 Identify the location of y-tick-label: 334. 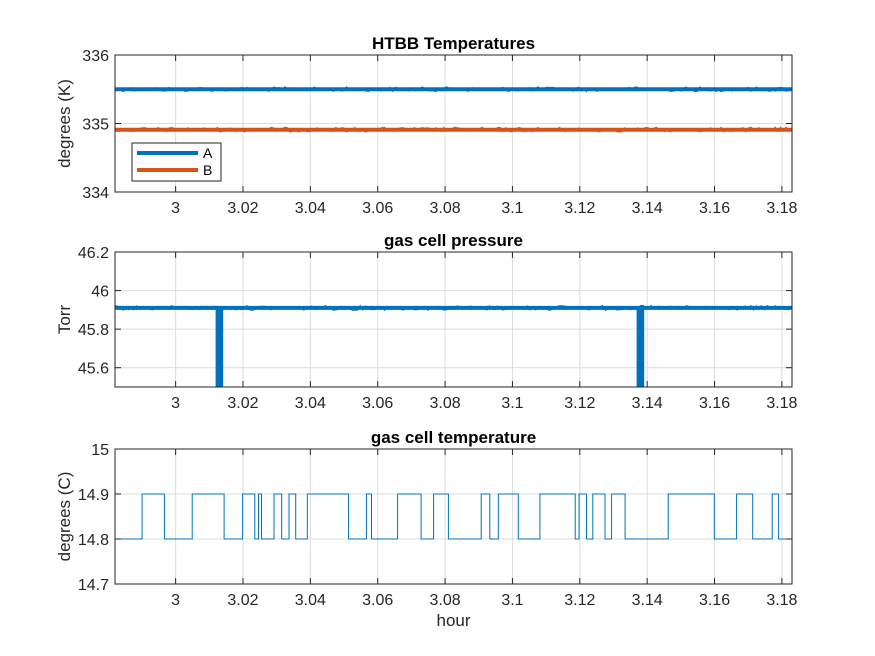
(95, 193).